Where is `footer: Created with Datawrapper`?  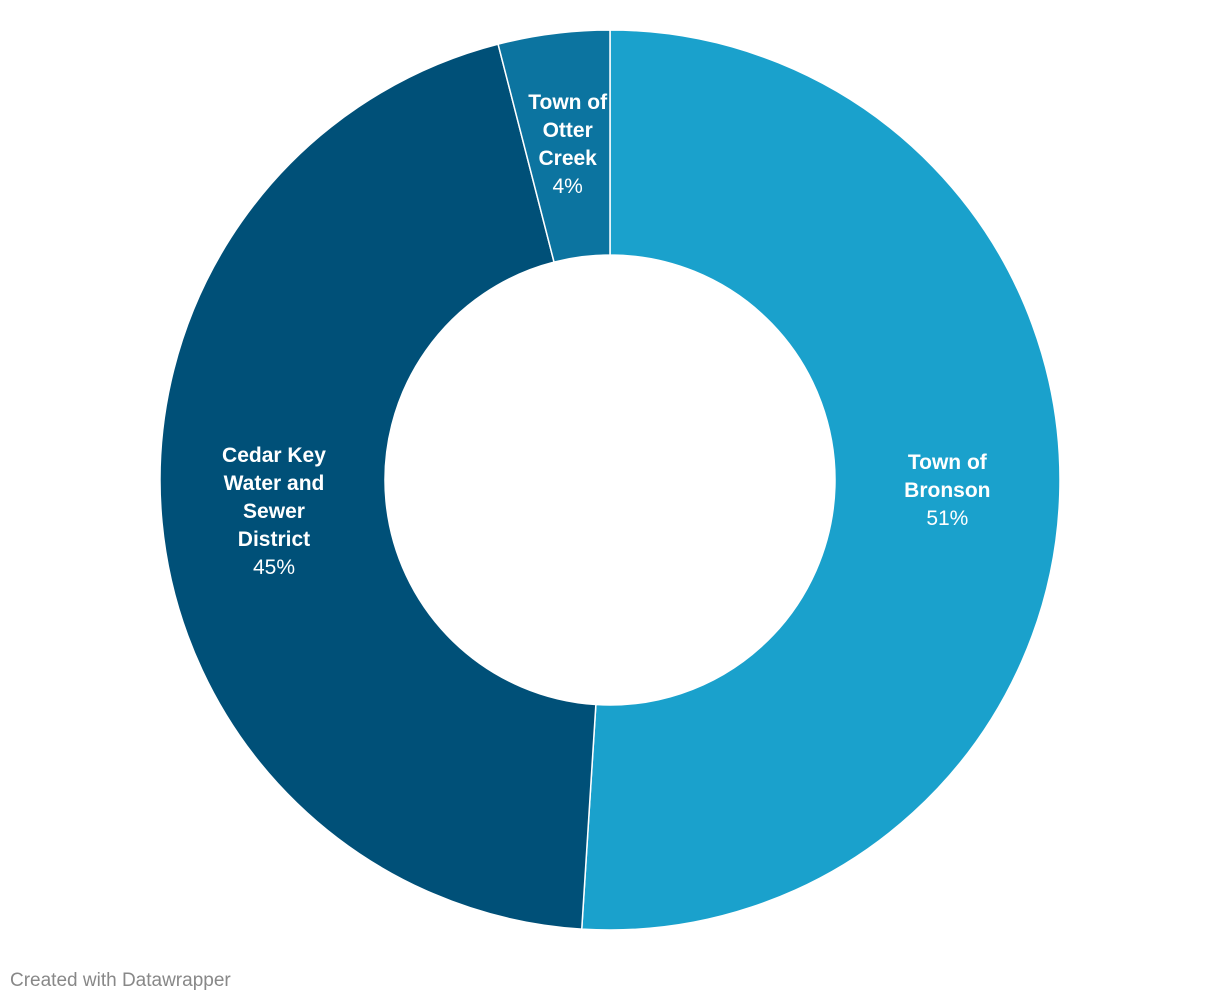 footer: Created with Datawrapper is located at coordinates (120, 980).